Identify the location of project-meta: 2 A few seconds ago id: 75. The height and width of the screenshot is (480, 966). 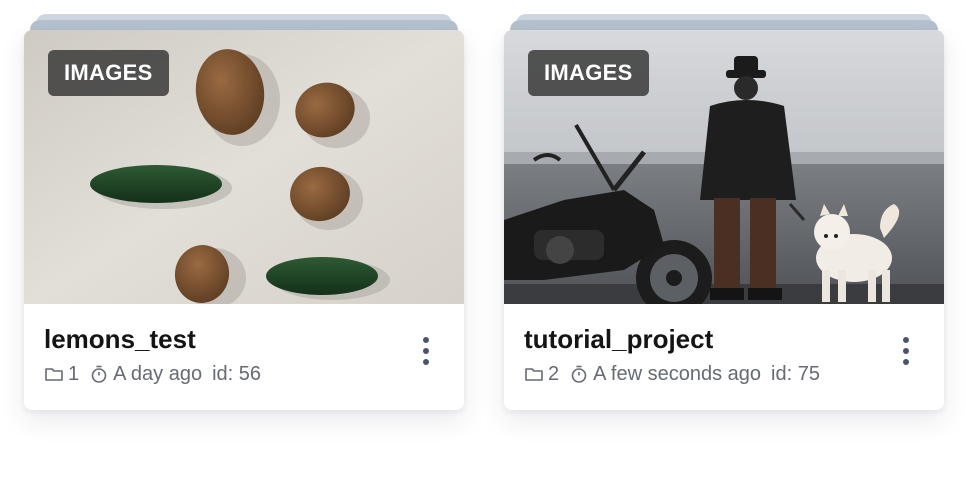
(724, 374).